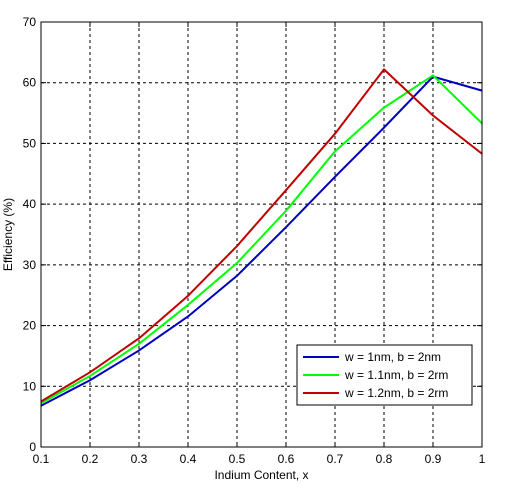  Describe the element at coordinates (392, 357) in the screenshot. I see `legend-label: w = 1nm, b = 2nm` at that location.